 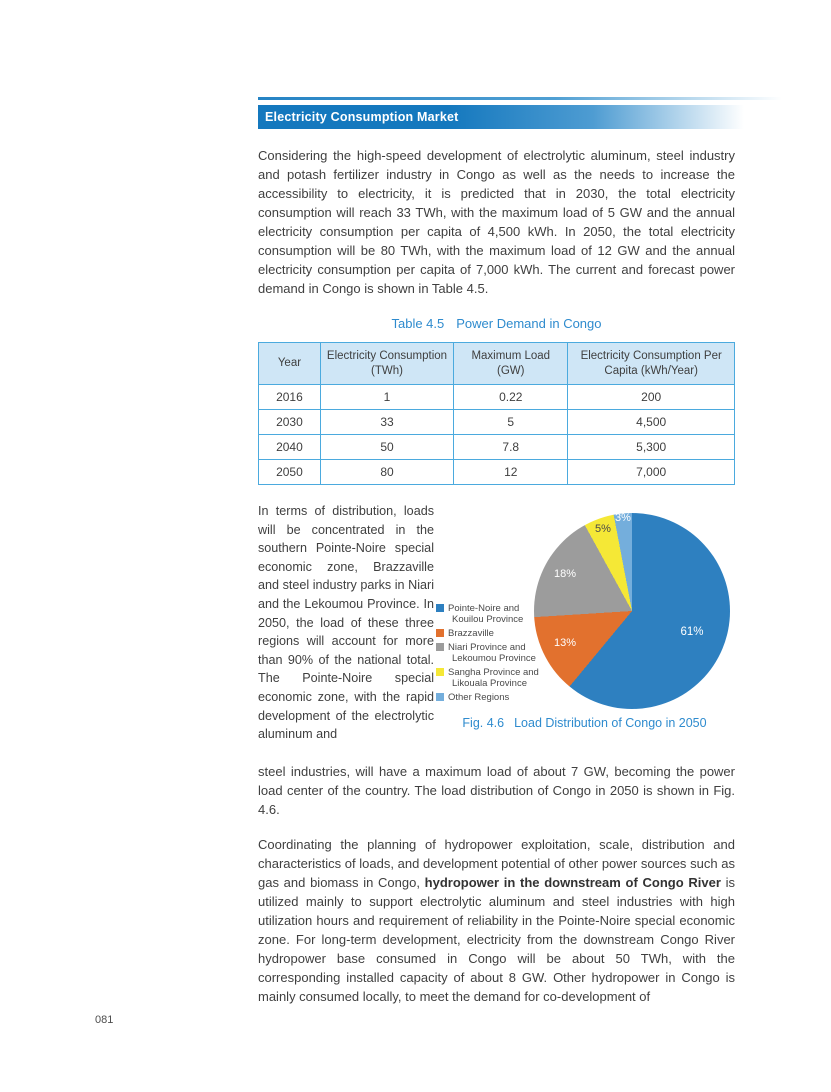 I want to click on pie-chart, so click(x=632, y=611).